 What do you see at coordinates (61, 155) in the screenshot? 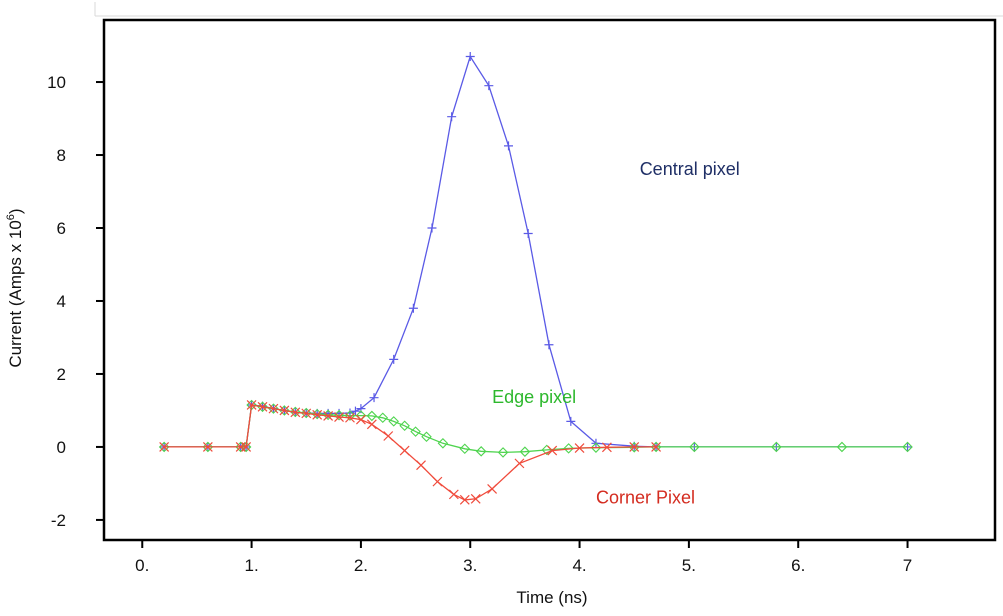
I see `y-tick-label: 8` at bounding box center [61, 155].